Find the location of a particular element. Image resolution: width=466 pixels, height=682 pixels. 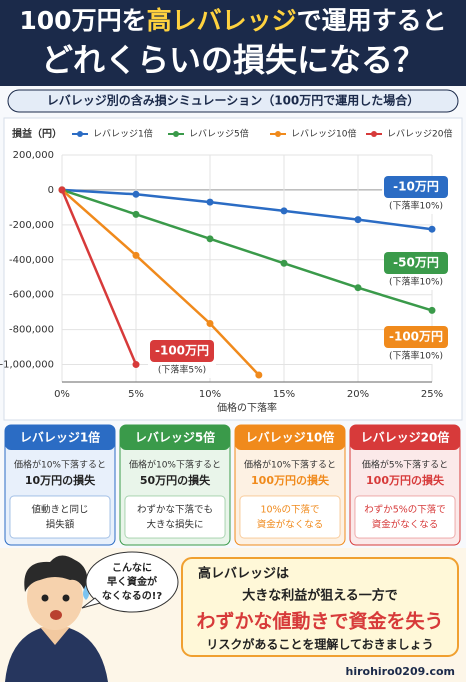

card-title: レバレッジ10倍 is located at coordinates (290, 437).